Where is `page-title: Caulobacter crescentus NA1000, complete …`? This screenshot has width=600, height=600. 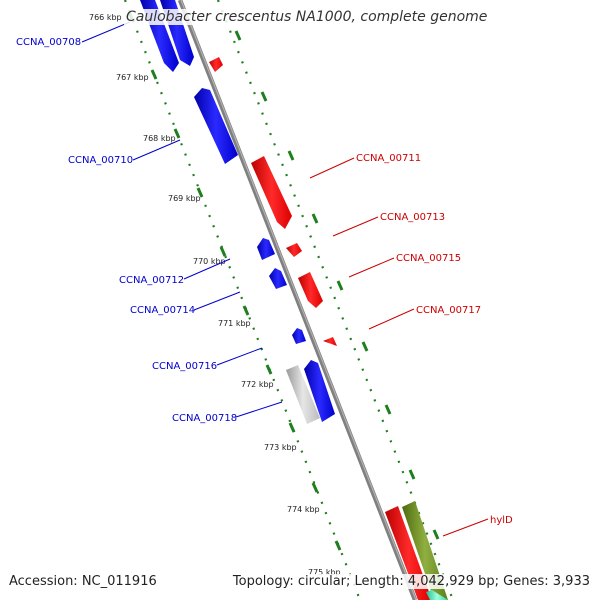 page-title: Caulobacter crescentus NA1000, complete … is located at coordinates (307, 17).